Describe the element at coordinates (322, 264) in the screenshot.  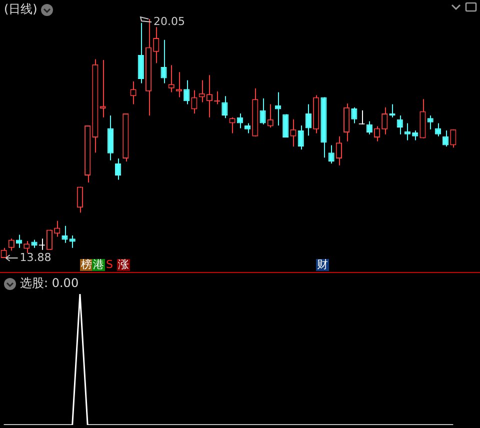
I see `annotation: 财` at that location.